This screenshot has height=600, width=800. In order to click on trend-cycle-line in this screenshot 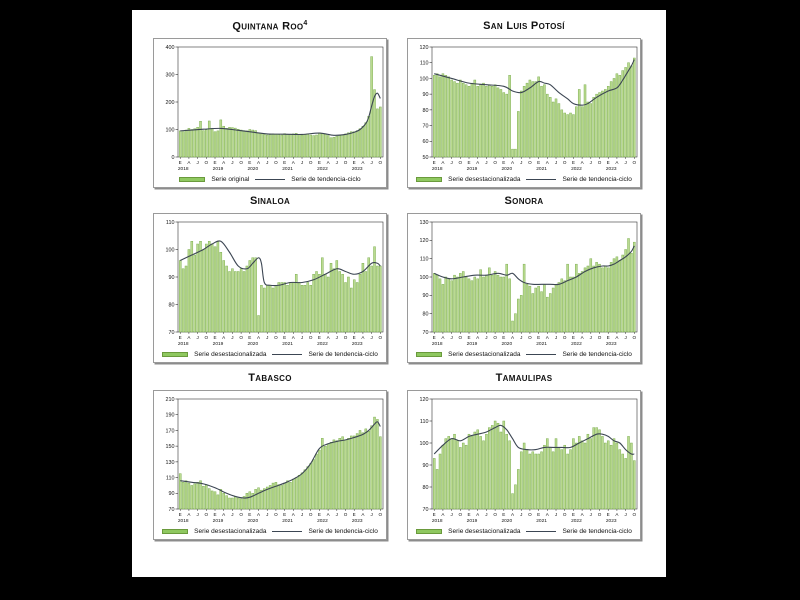, I will do `click(280, 114)`.